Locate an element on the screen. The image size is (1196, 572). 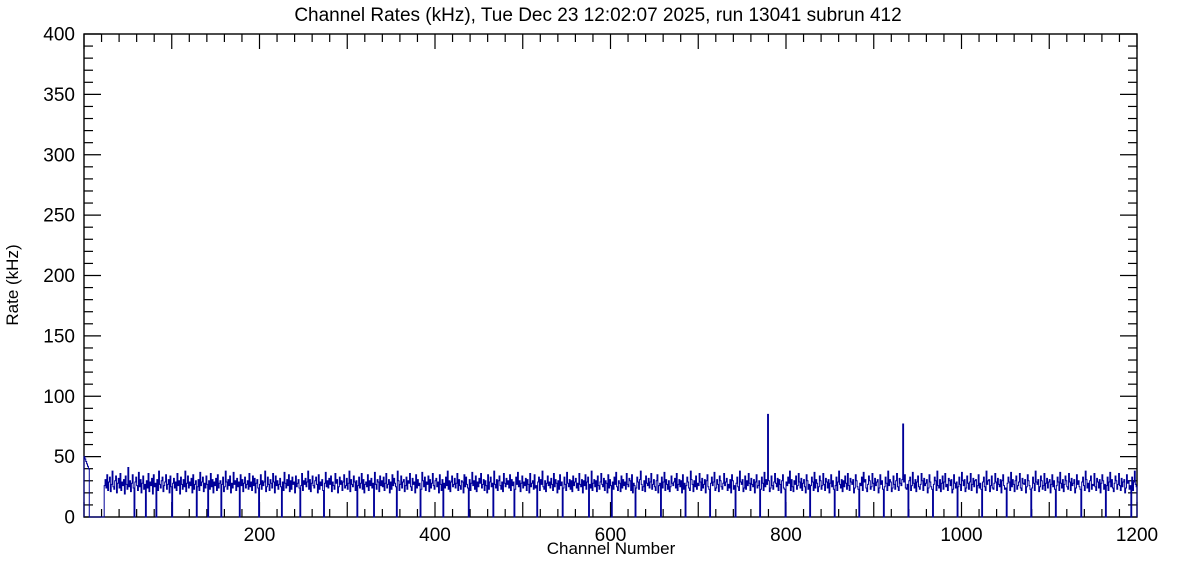
y-axis-title: Rate (kHz) is located at coordinates (12, 284).